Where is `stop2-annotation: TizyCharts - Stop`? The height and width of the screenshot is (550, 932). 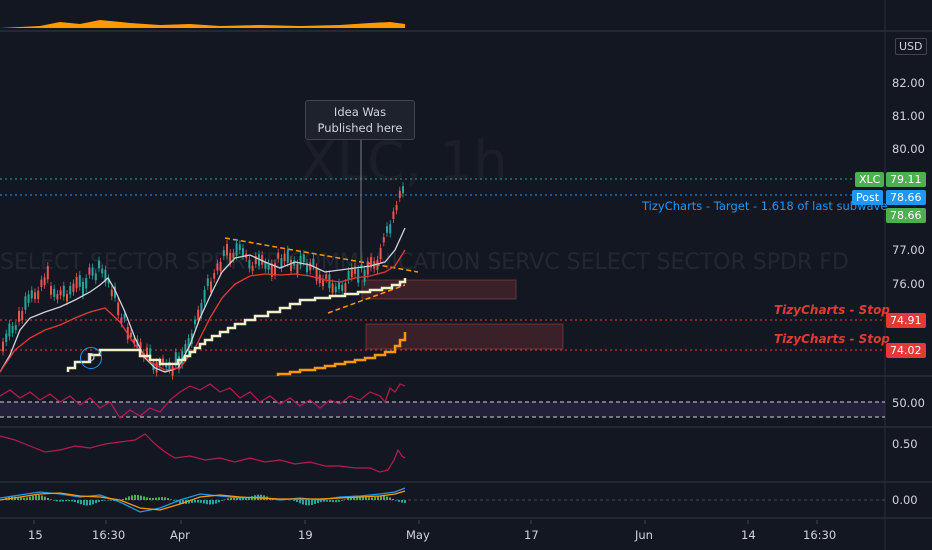
stop2-annotation: TizyCharts - Stop is located at coordinates (832, 339).